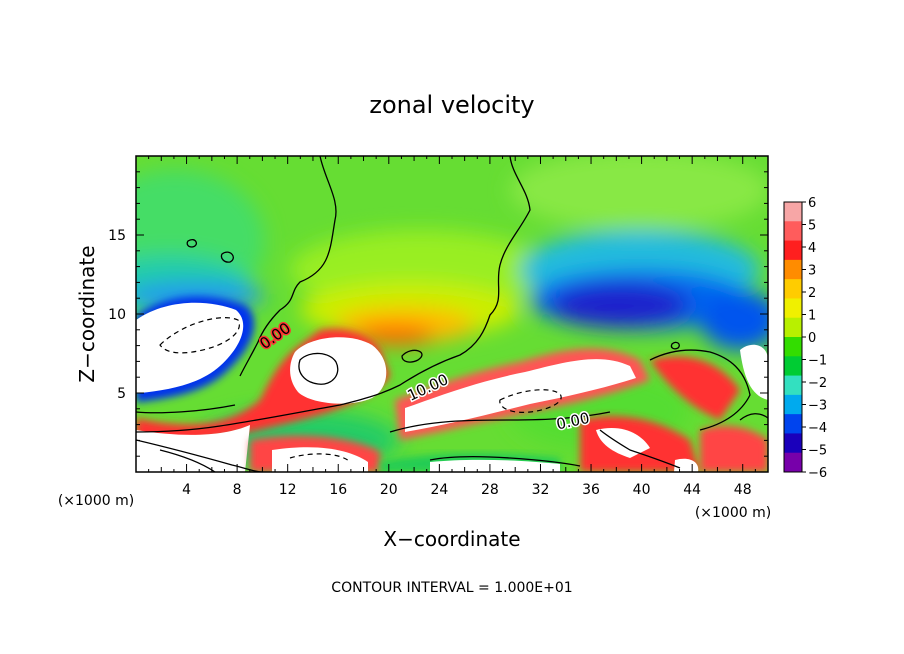 The width and height of the screenshot is (904, 654). I want to click on x-tick-labels: 4 8 12 16 20 24 28 32 36 40 44 48, so click(467, 490).